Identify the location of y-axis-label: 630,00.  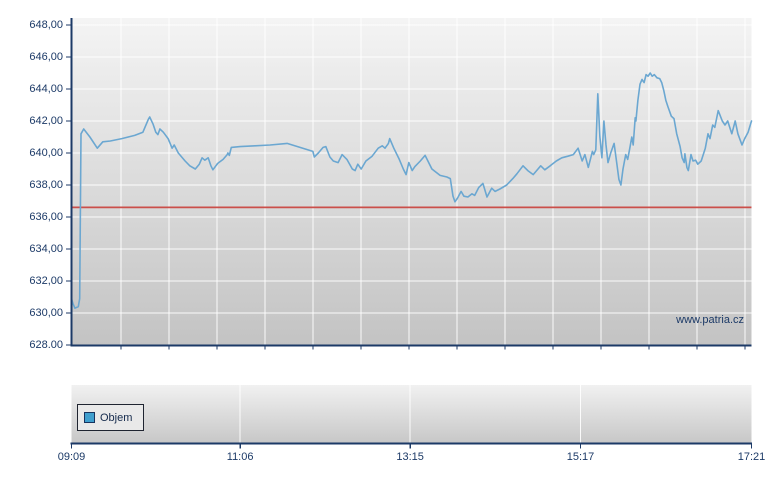
(46, 313).